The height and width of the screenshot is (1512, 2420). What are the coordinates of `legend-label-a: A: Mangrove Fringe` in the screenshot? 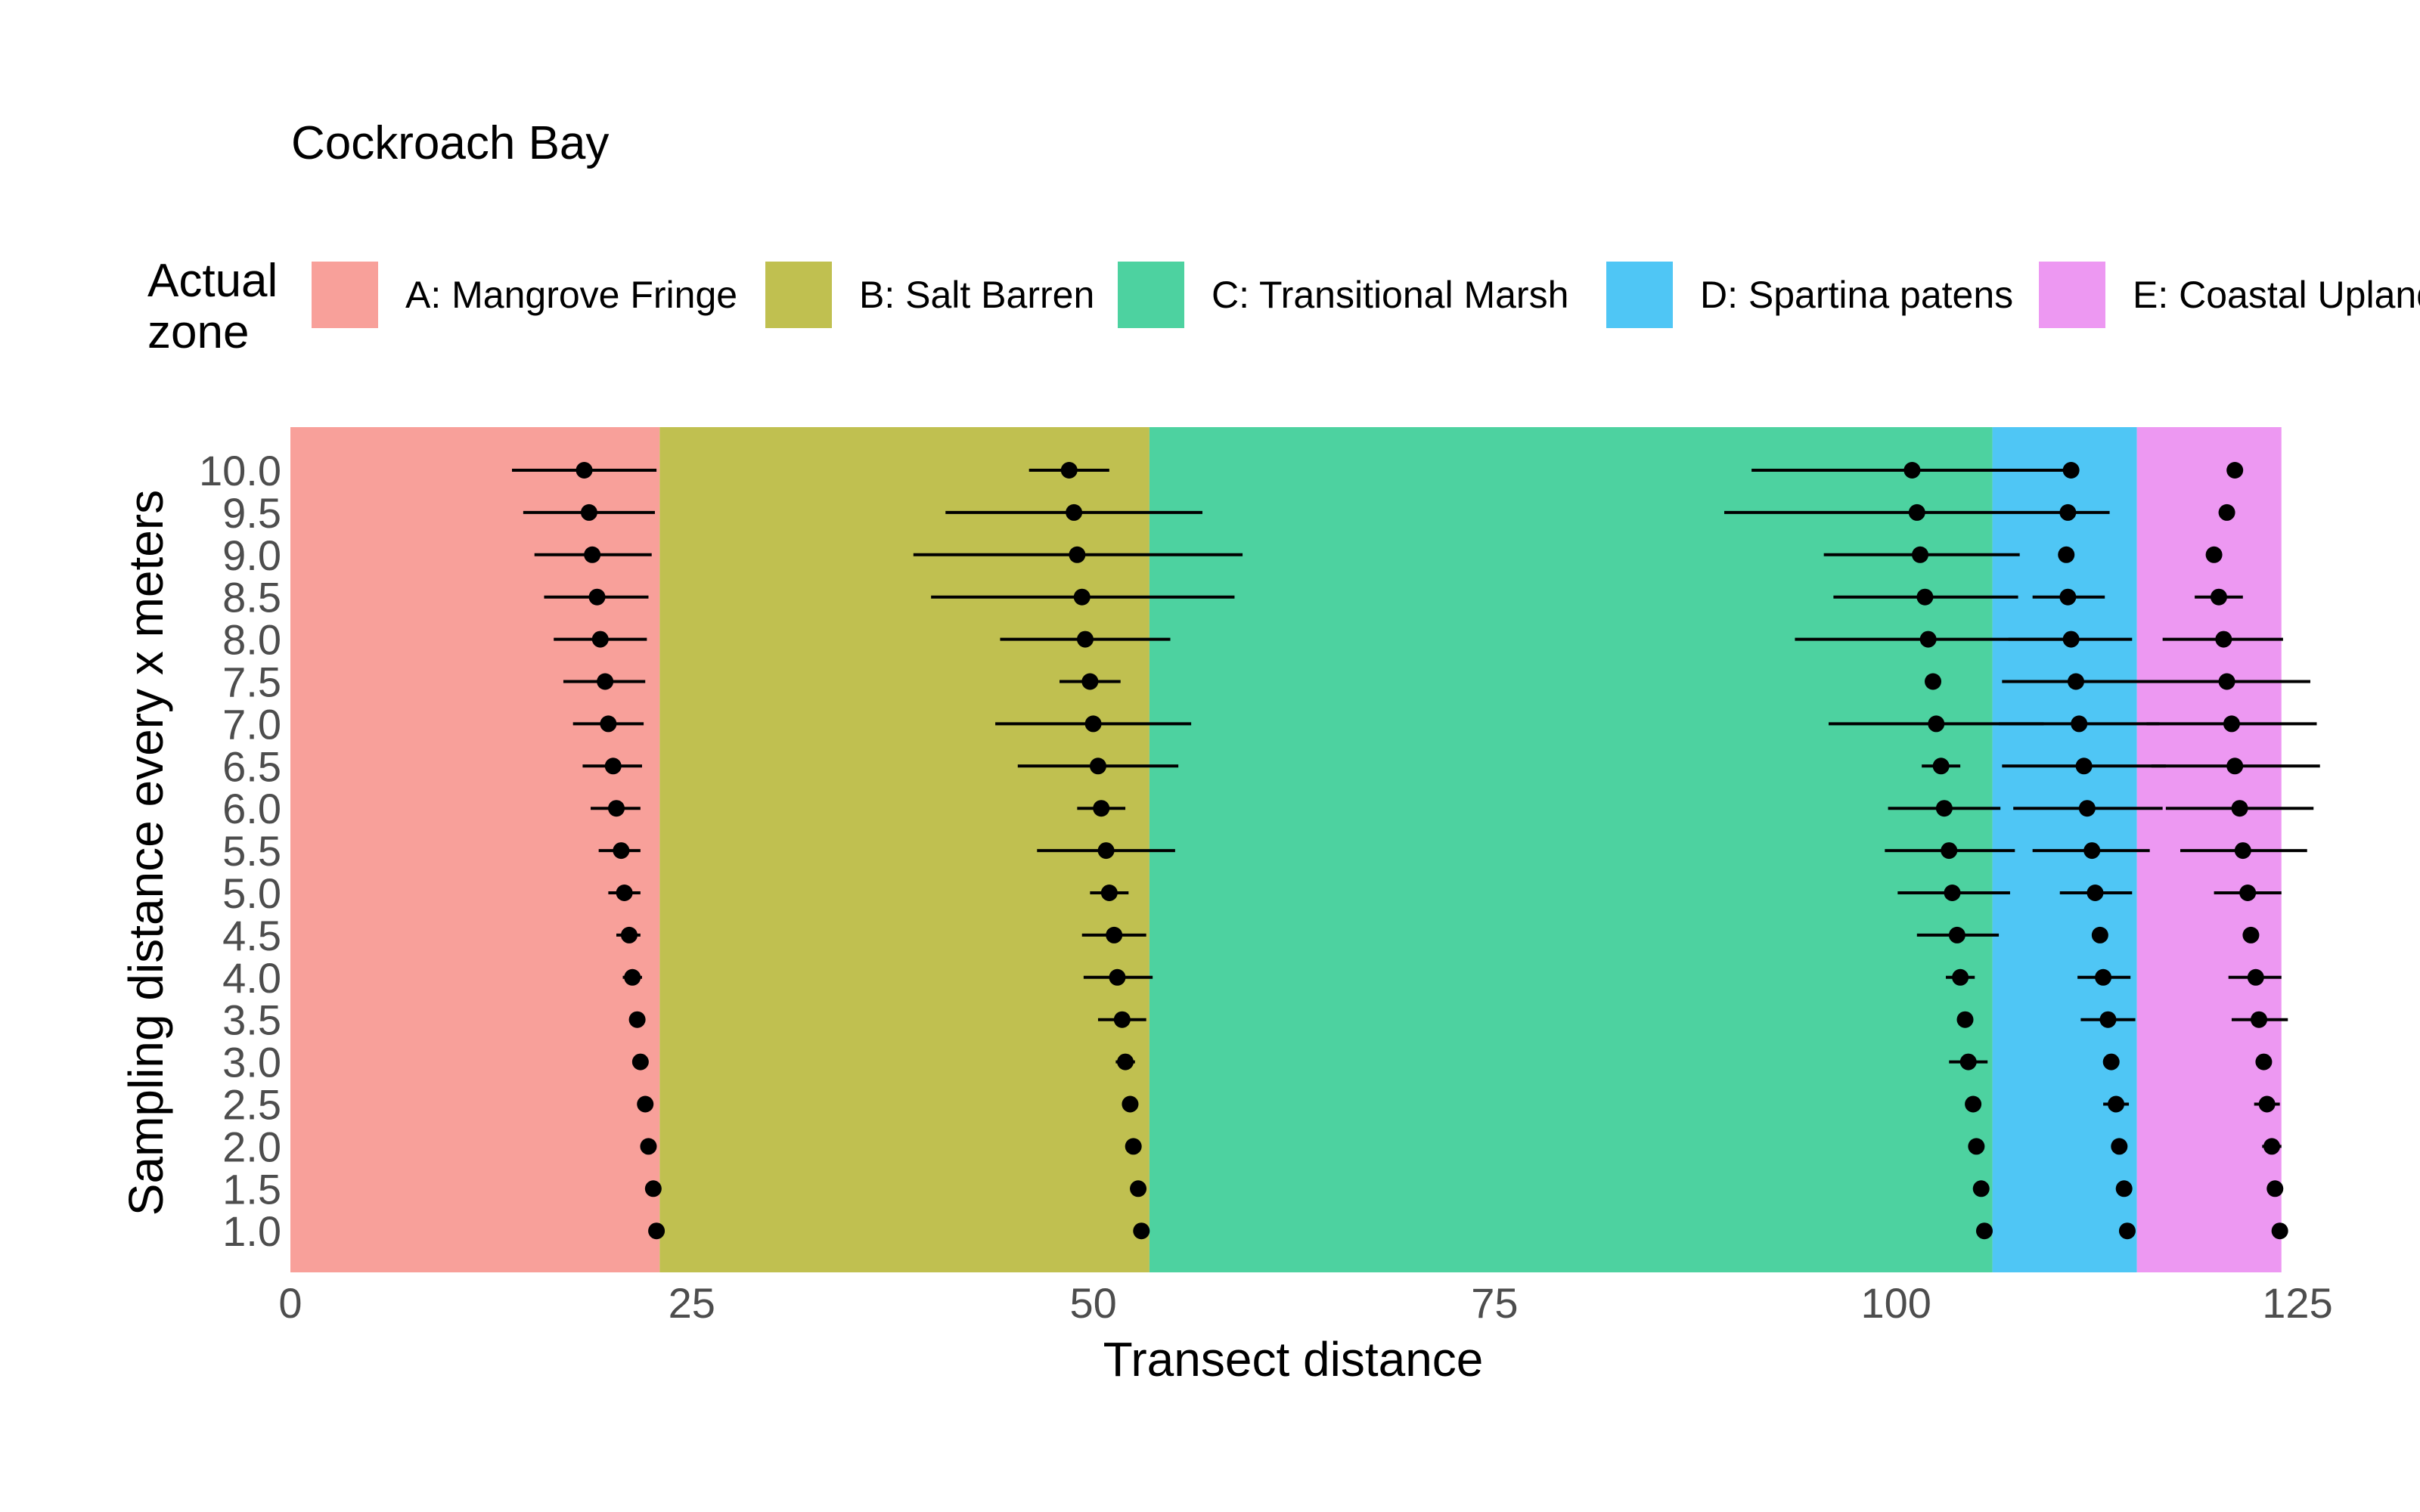 It's located at (571, 295).